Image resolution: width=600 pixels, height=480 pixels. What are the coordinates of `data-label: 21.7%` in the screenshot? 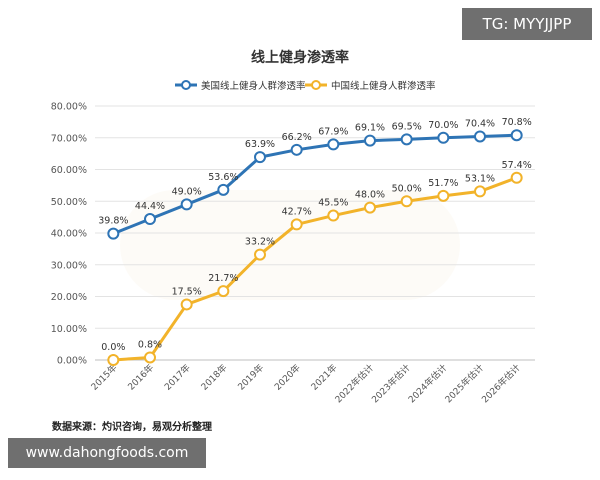 It's located at (223, 278).